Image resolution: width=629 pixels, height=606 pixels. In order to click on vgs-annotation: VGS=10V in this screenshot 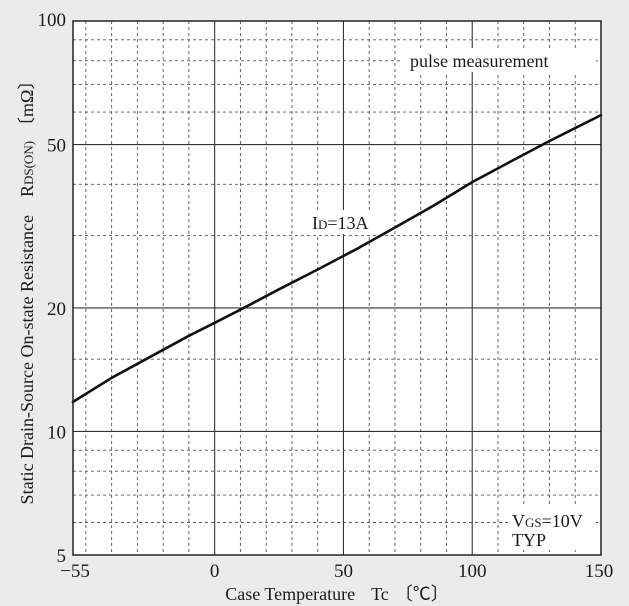, I will do `click(547, 521)`.